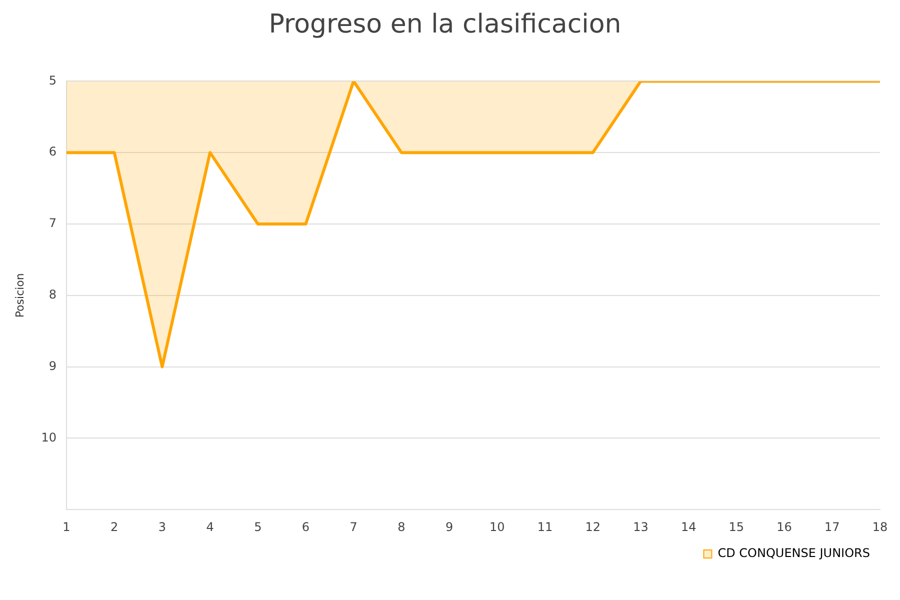 The height and width of the screenshot is (600, 900). Describe the element at coordinates (52, 151) in the screenshot. I see `y-tick-label: 6` at that location.